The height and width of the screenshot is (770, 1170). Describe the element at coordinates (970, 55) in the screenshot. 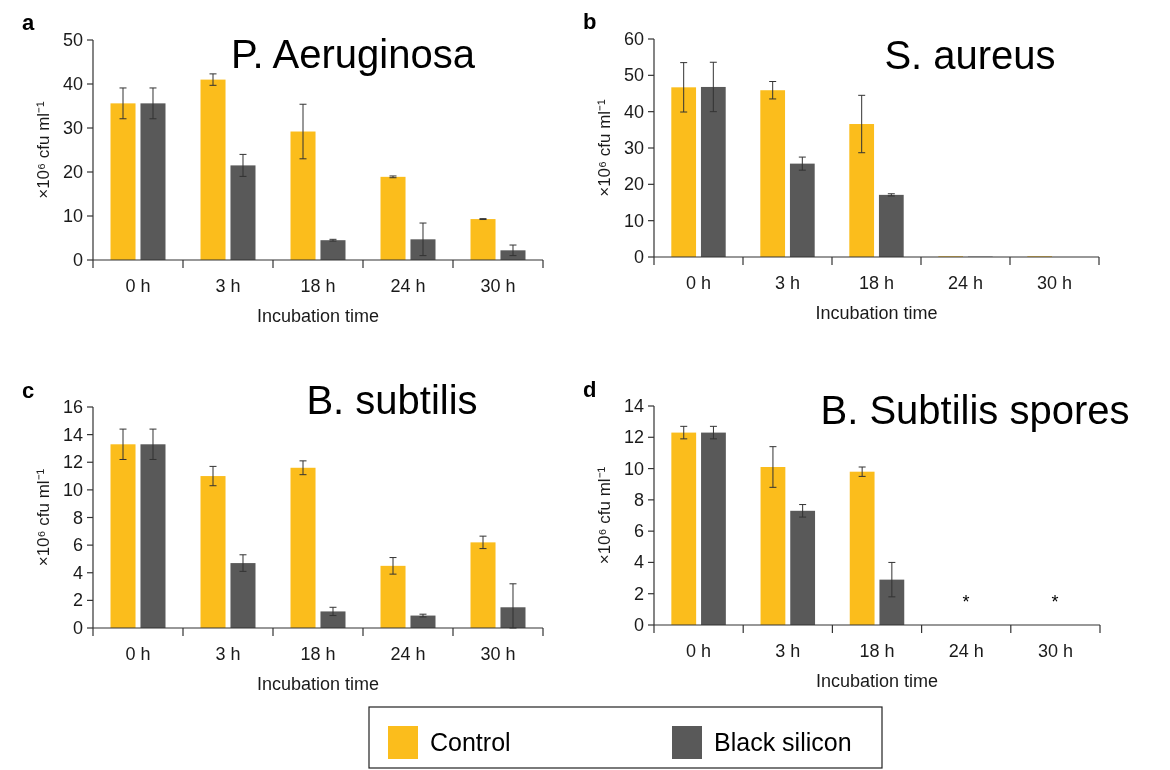

I see `chart-title: S. aureus` at that location.